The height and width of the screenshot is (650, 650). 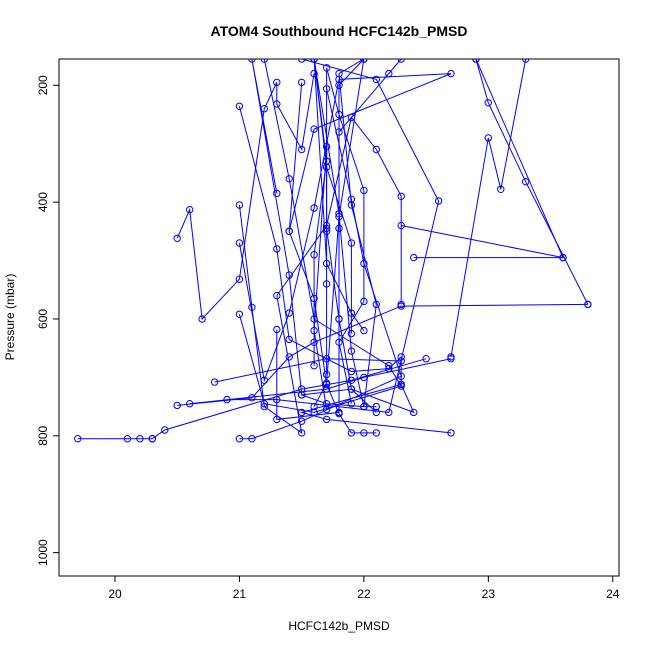 I want to click on y-axis: 200 400 600 800 1000, so click(x=47, y=320).